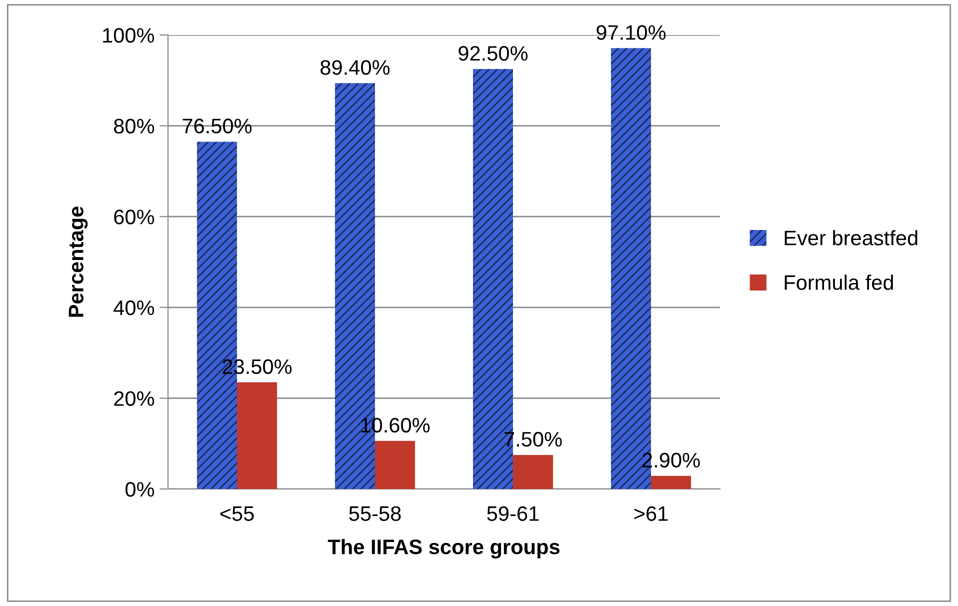 The width and height of the screenshot is (958, 606). Describe the element at coordinates (128, 35) in the screenshot. I see `y-tick-label: 100%` at that location.